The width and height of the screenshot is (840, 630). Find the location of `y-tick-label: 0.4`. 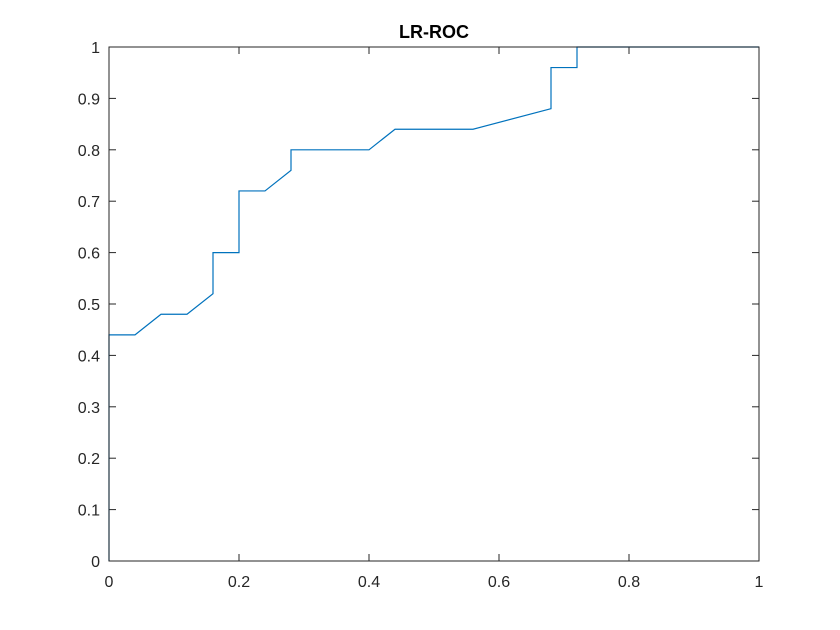

y-tick-label: 0.4 is located at coordinates (89, 356).